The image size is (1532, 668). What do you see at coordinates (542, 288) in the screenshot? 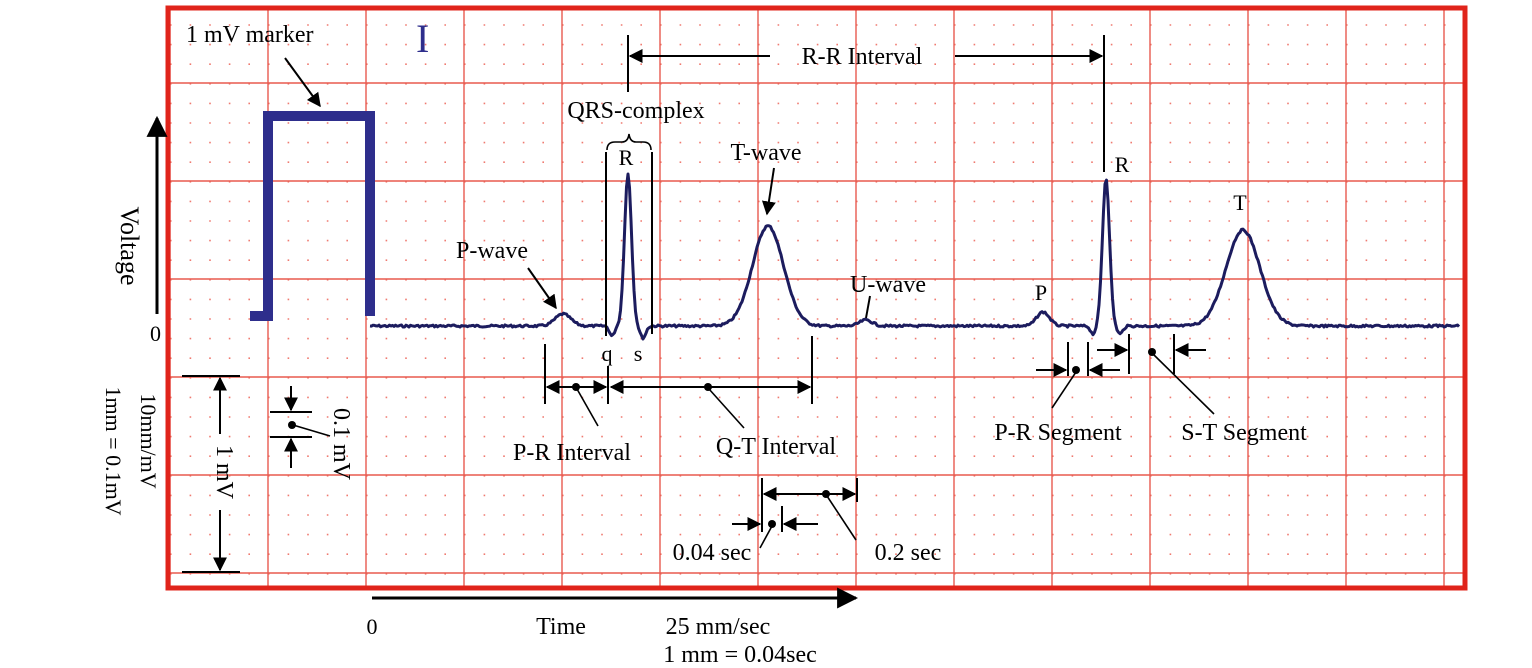
I see `p-wave-arrow` at bounding box center [542, 288].